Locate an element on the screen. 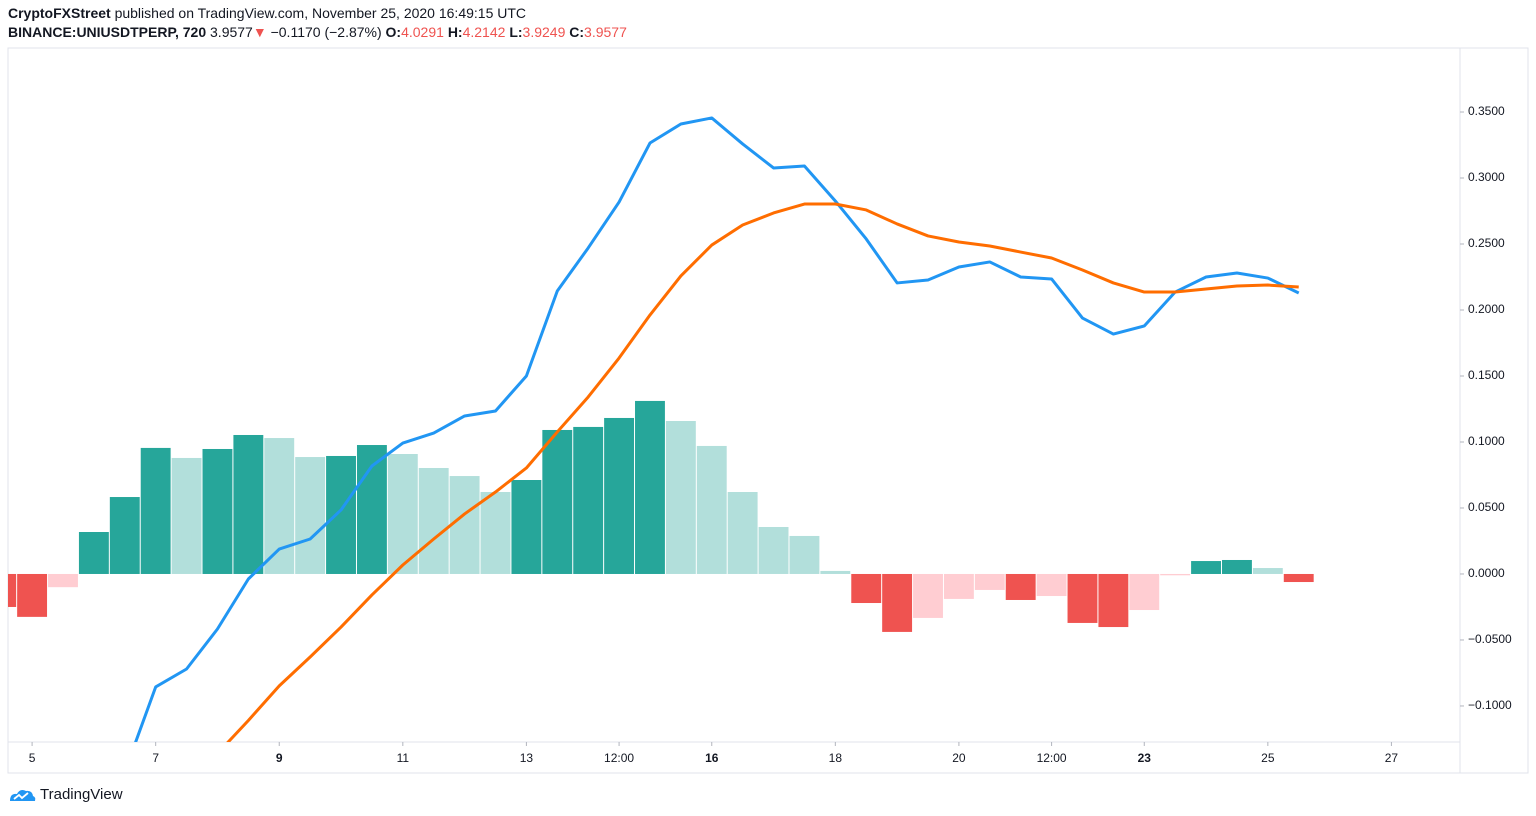 This screenshot has height=816, width=1536. x-tick-label: 16 is located at coordinates (712, 758).